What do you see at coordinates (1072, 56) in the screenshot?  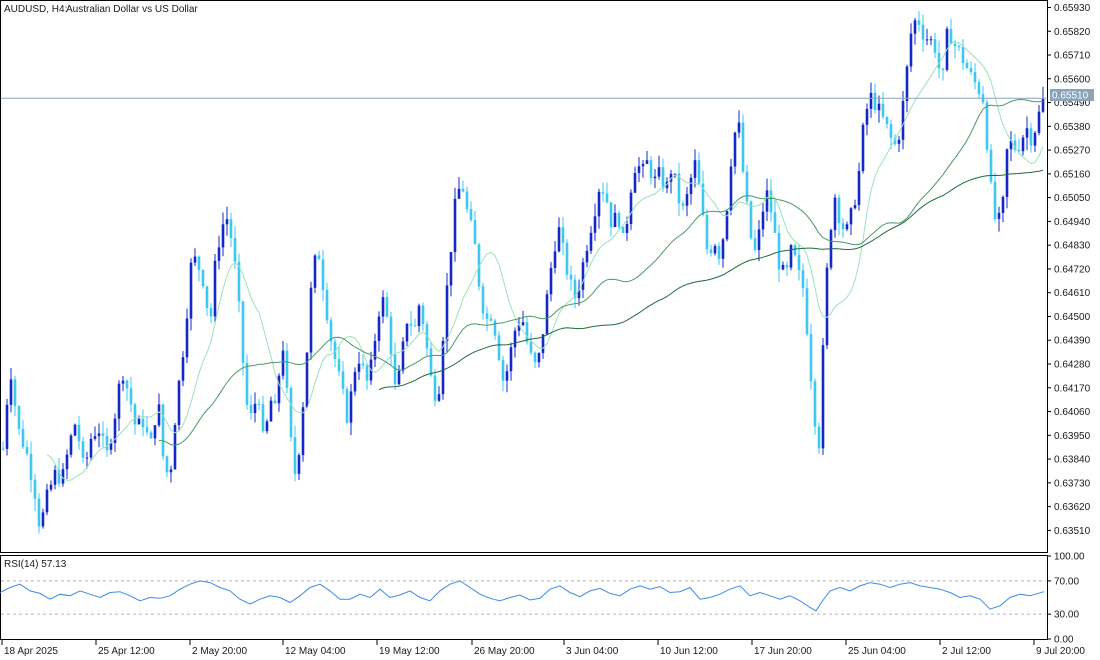 I see `y-axis-label: 0.65710` at bounding box center [1072, 56].